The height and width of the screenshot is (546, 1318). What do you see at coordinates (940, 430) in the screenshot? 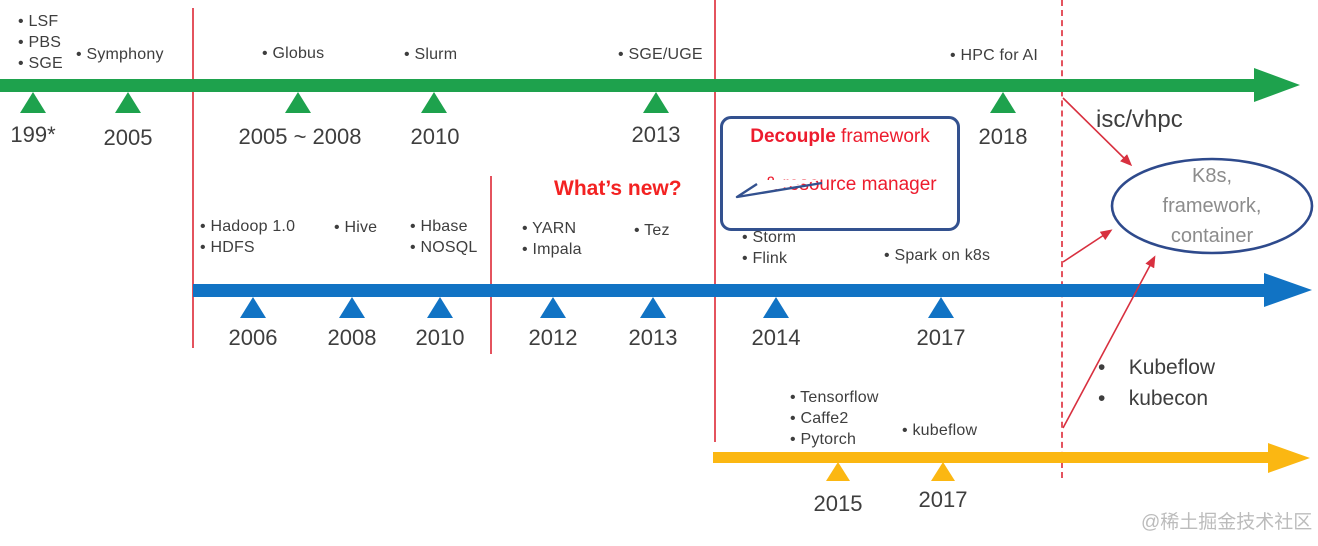
I see `ml-event-label: • kubeflow` at bounding box center [940, 430].